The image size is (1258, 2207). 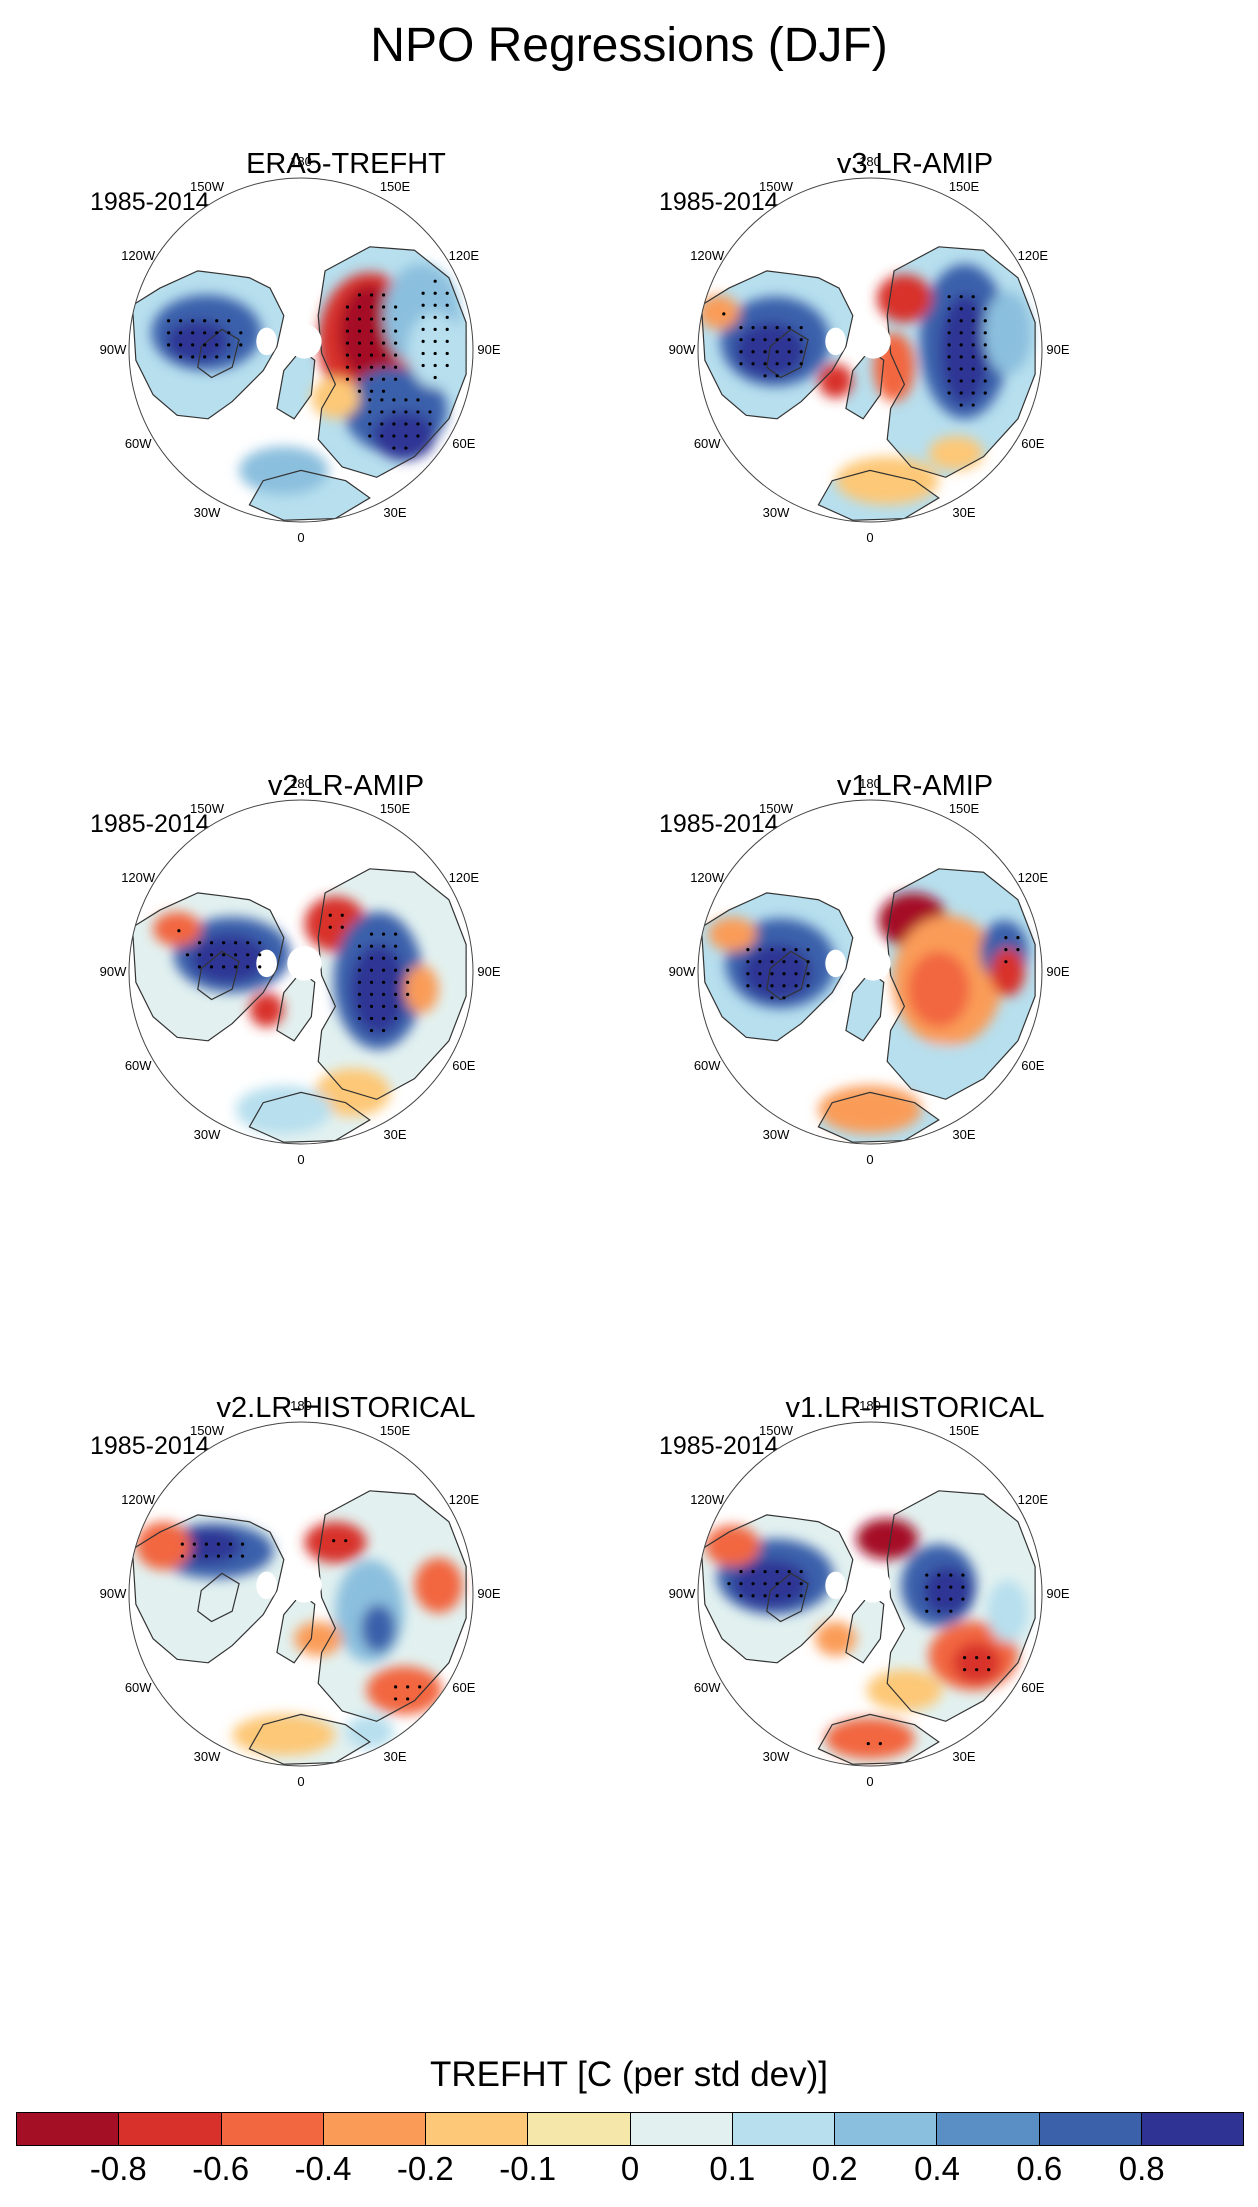 What do you see at coordinates (1057, 971) in the screenshot?
I see `longitude-label: 90E` at bounding box center [1057, 971].